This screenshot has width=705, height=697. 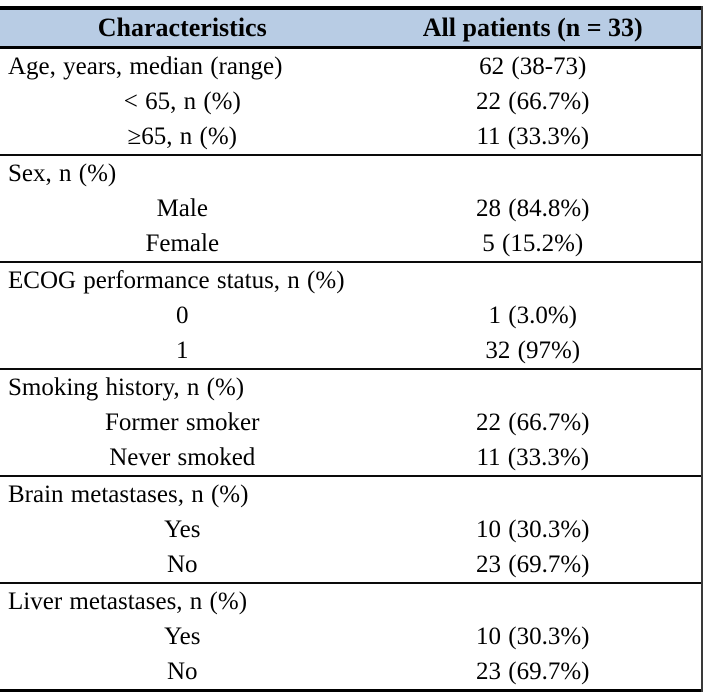 I want to click on table-row: ECOG performance status, n (%), so click(x=350, y=280).